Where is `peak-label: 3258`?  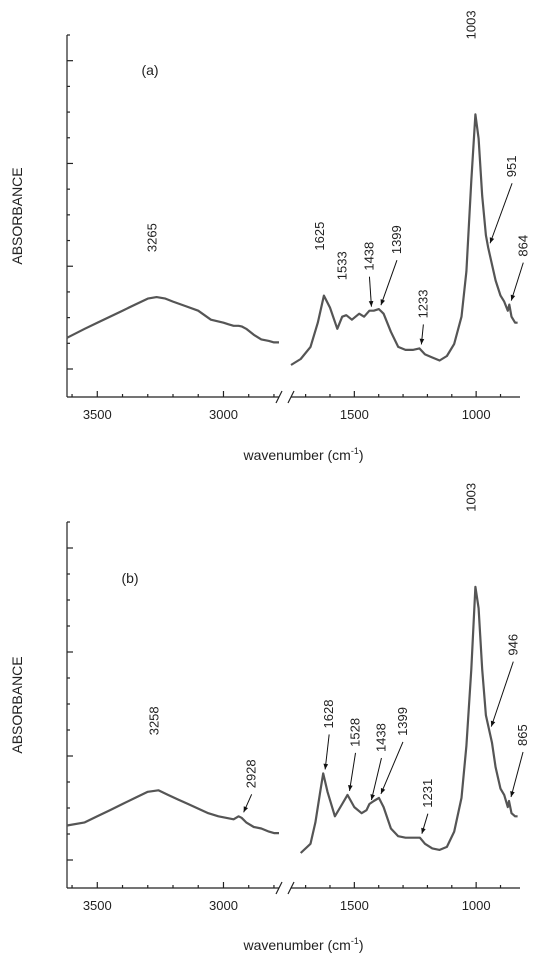 peak-label: 3258 is located at coordinates (153, 720).